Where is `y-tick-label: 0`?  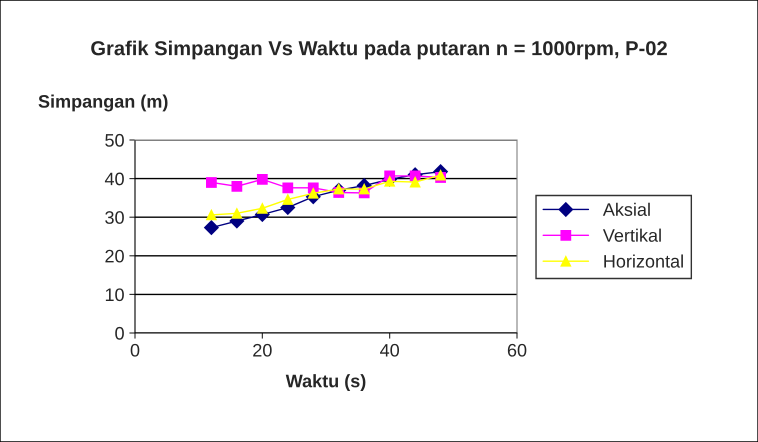 y-tick-label: 0 is located at coordinates (119, 333).